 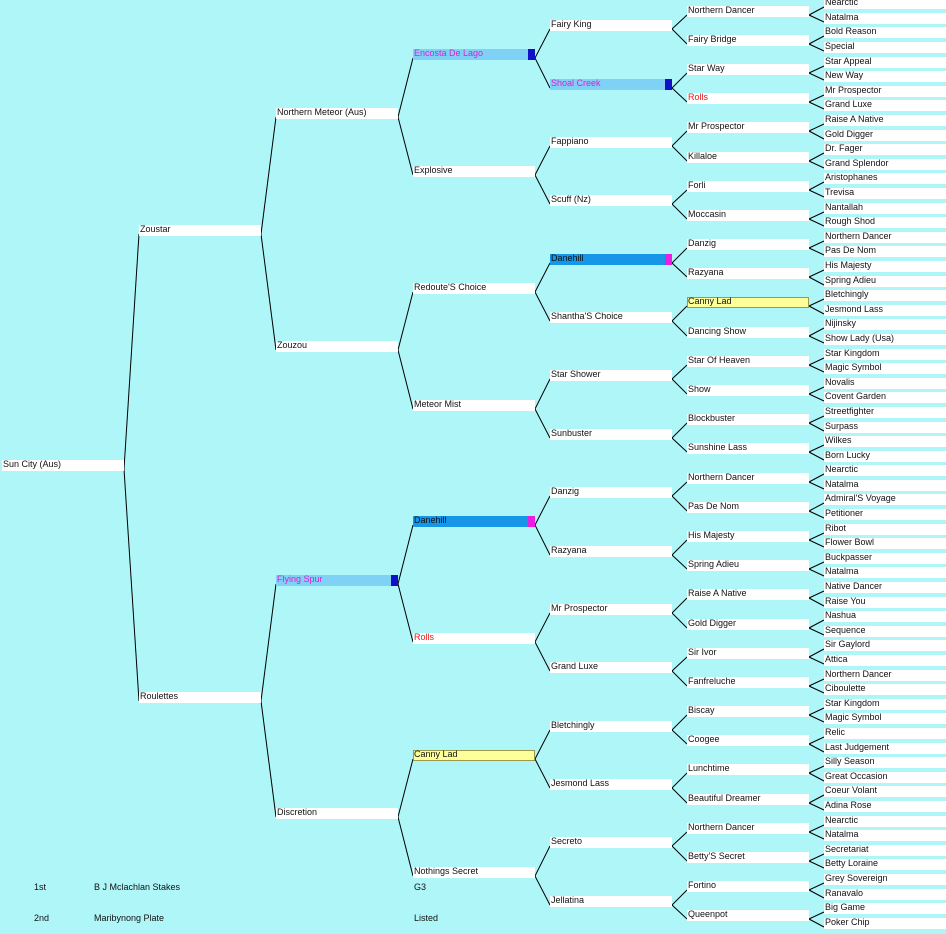 What do you see at coordinates (702, 885) in the screenshot?
I see `pedigree-name-g5-30: Fortino` at bounding box center [702, 885].